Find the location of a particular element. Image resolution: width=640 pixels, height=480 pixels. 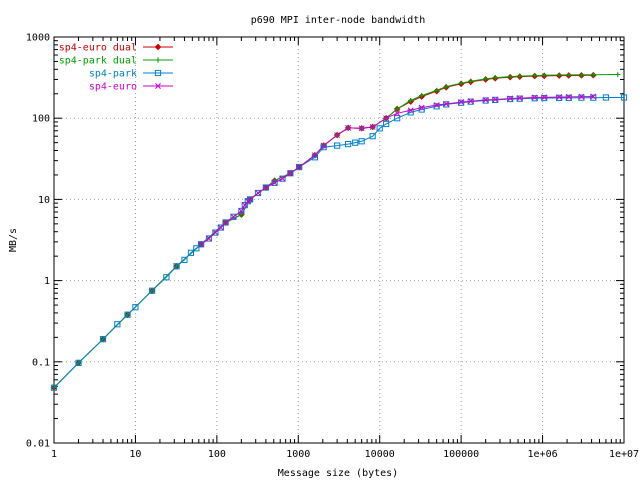

x-tick-label: 1000 is located at coordinates (298, 454).